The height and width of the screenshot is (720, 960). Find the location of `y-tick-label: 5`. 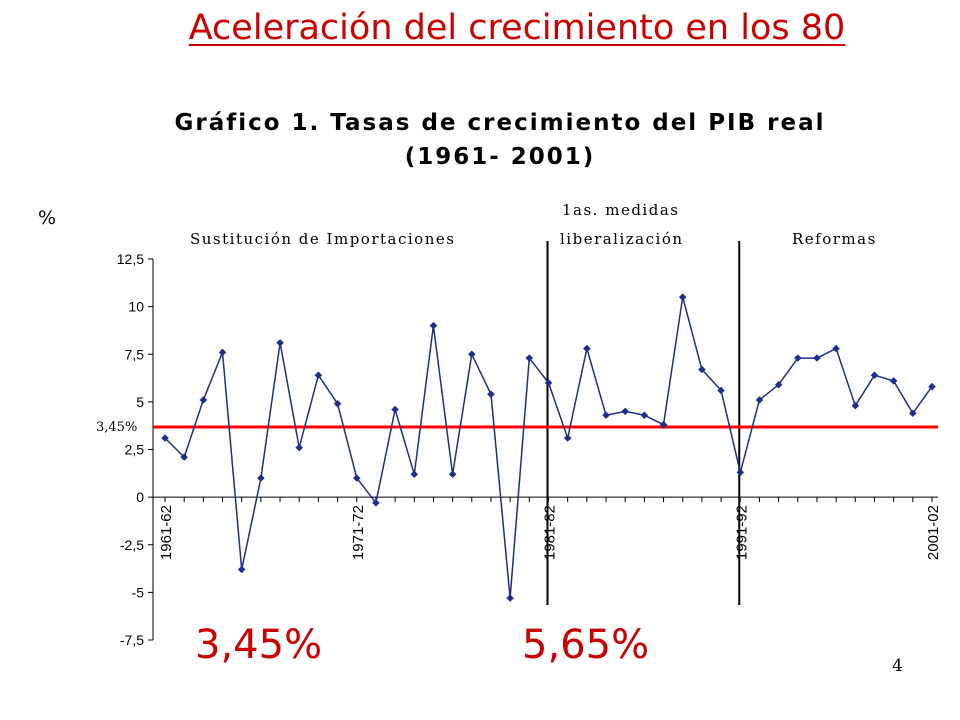

y-tick-label: 5 is located at coordinates (140, 402).